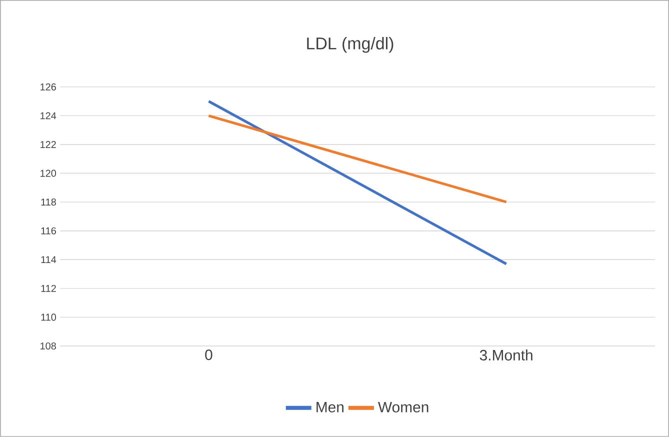  Describe the element at coordinates (48, 317) in the screenshot. I see `y-tick-label: 110` at that location.